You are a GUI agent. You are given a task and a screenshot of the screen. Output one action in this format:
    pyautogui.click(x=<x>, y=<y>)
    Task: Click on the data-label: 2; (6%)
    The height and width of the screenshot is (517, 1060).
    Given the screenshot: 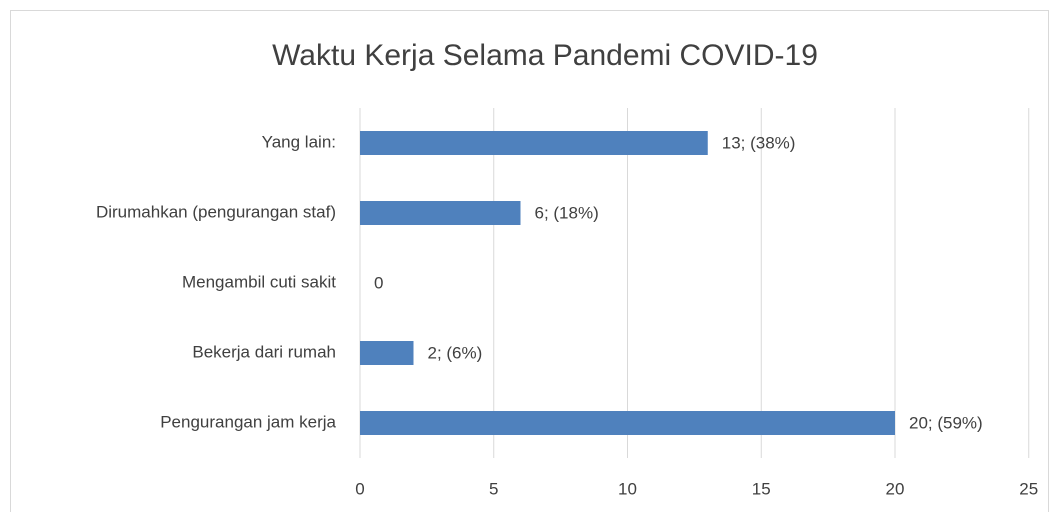 What is the action you would take?
    pyautogui.click(x=455, y=352)
    